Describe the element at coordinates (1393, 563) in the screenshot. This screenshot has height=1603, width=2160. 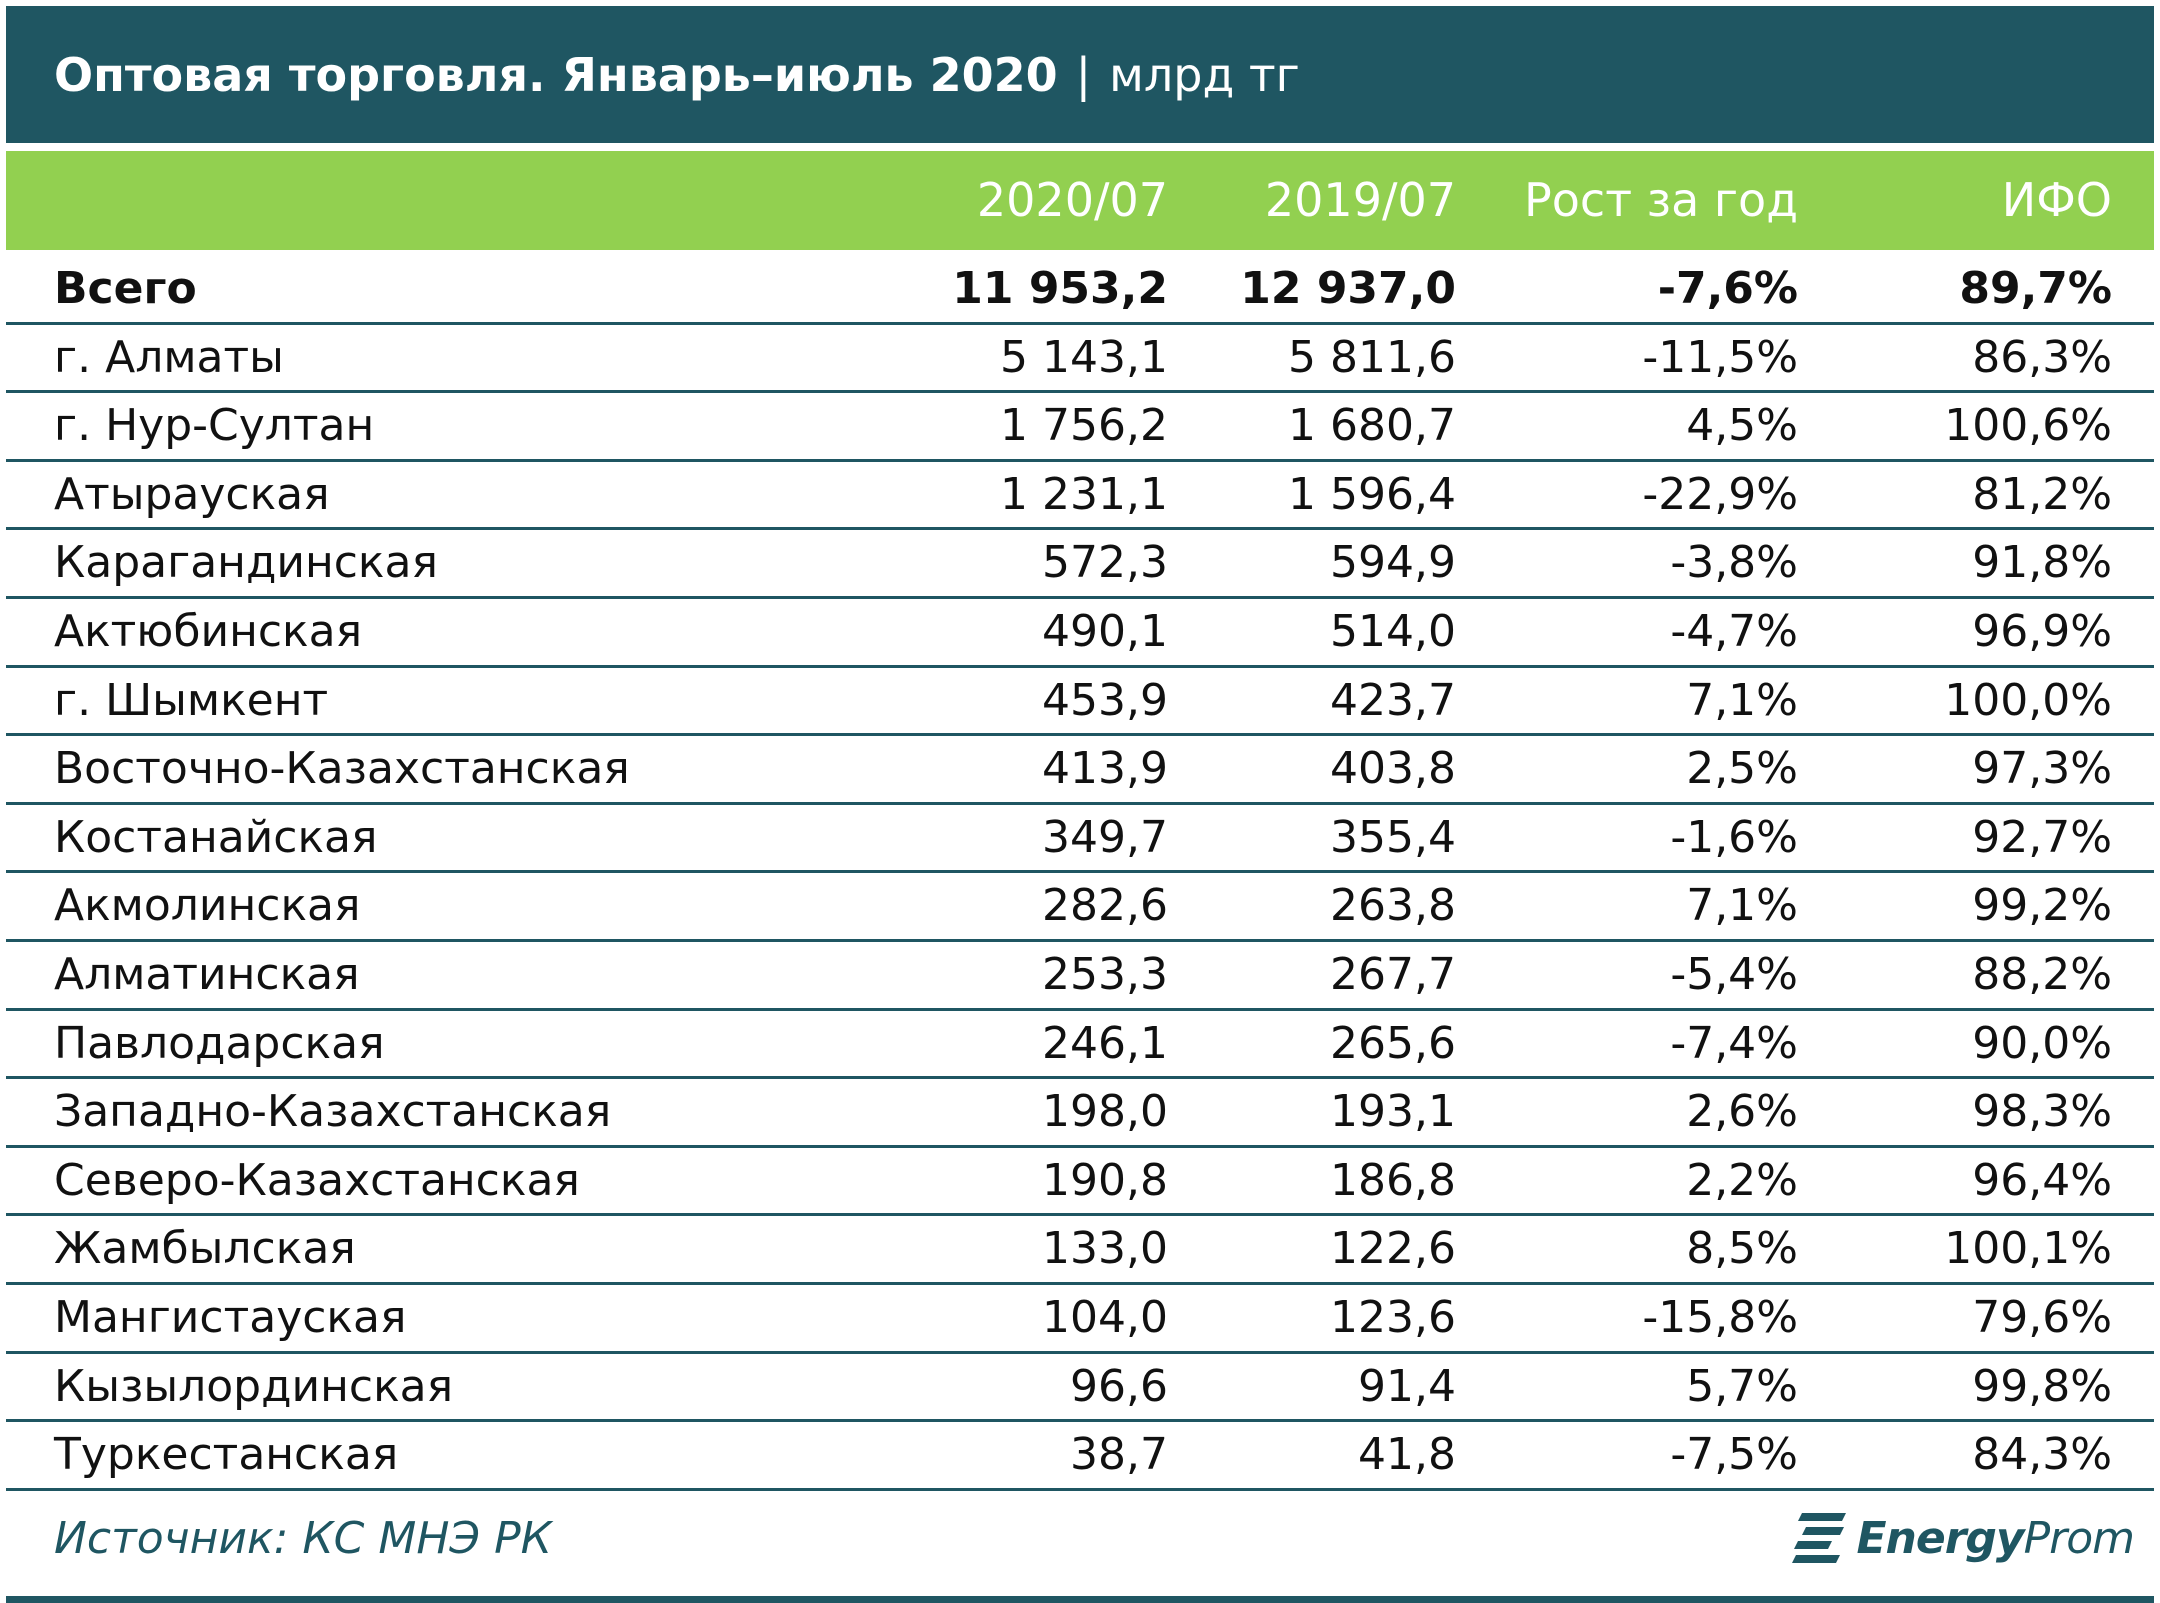
I see `cell-2019: 594,9` at that location.